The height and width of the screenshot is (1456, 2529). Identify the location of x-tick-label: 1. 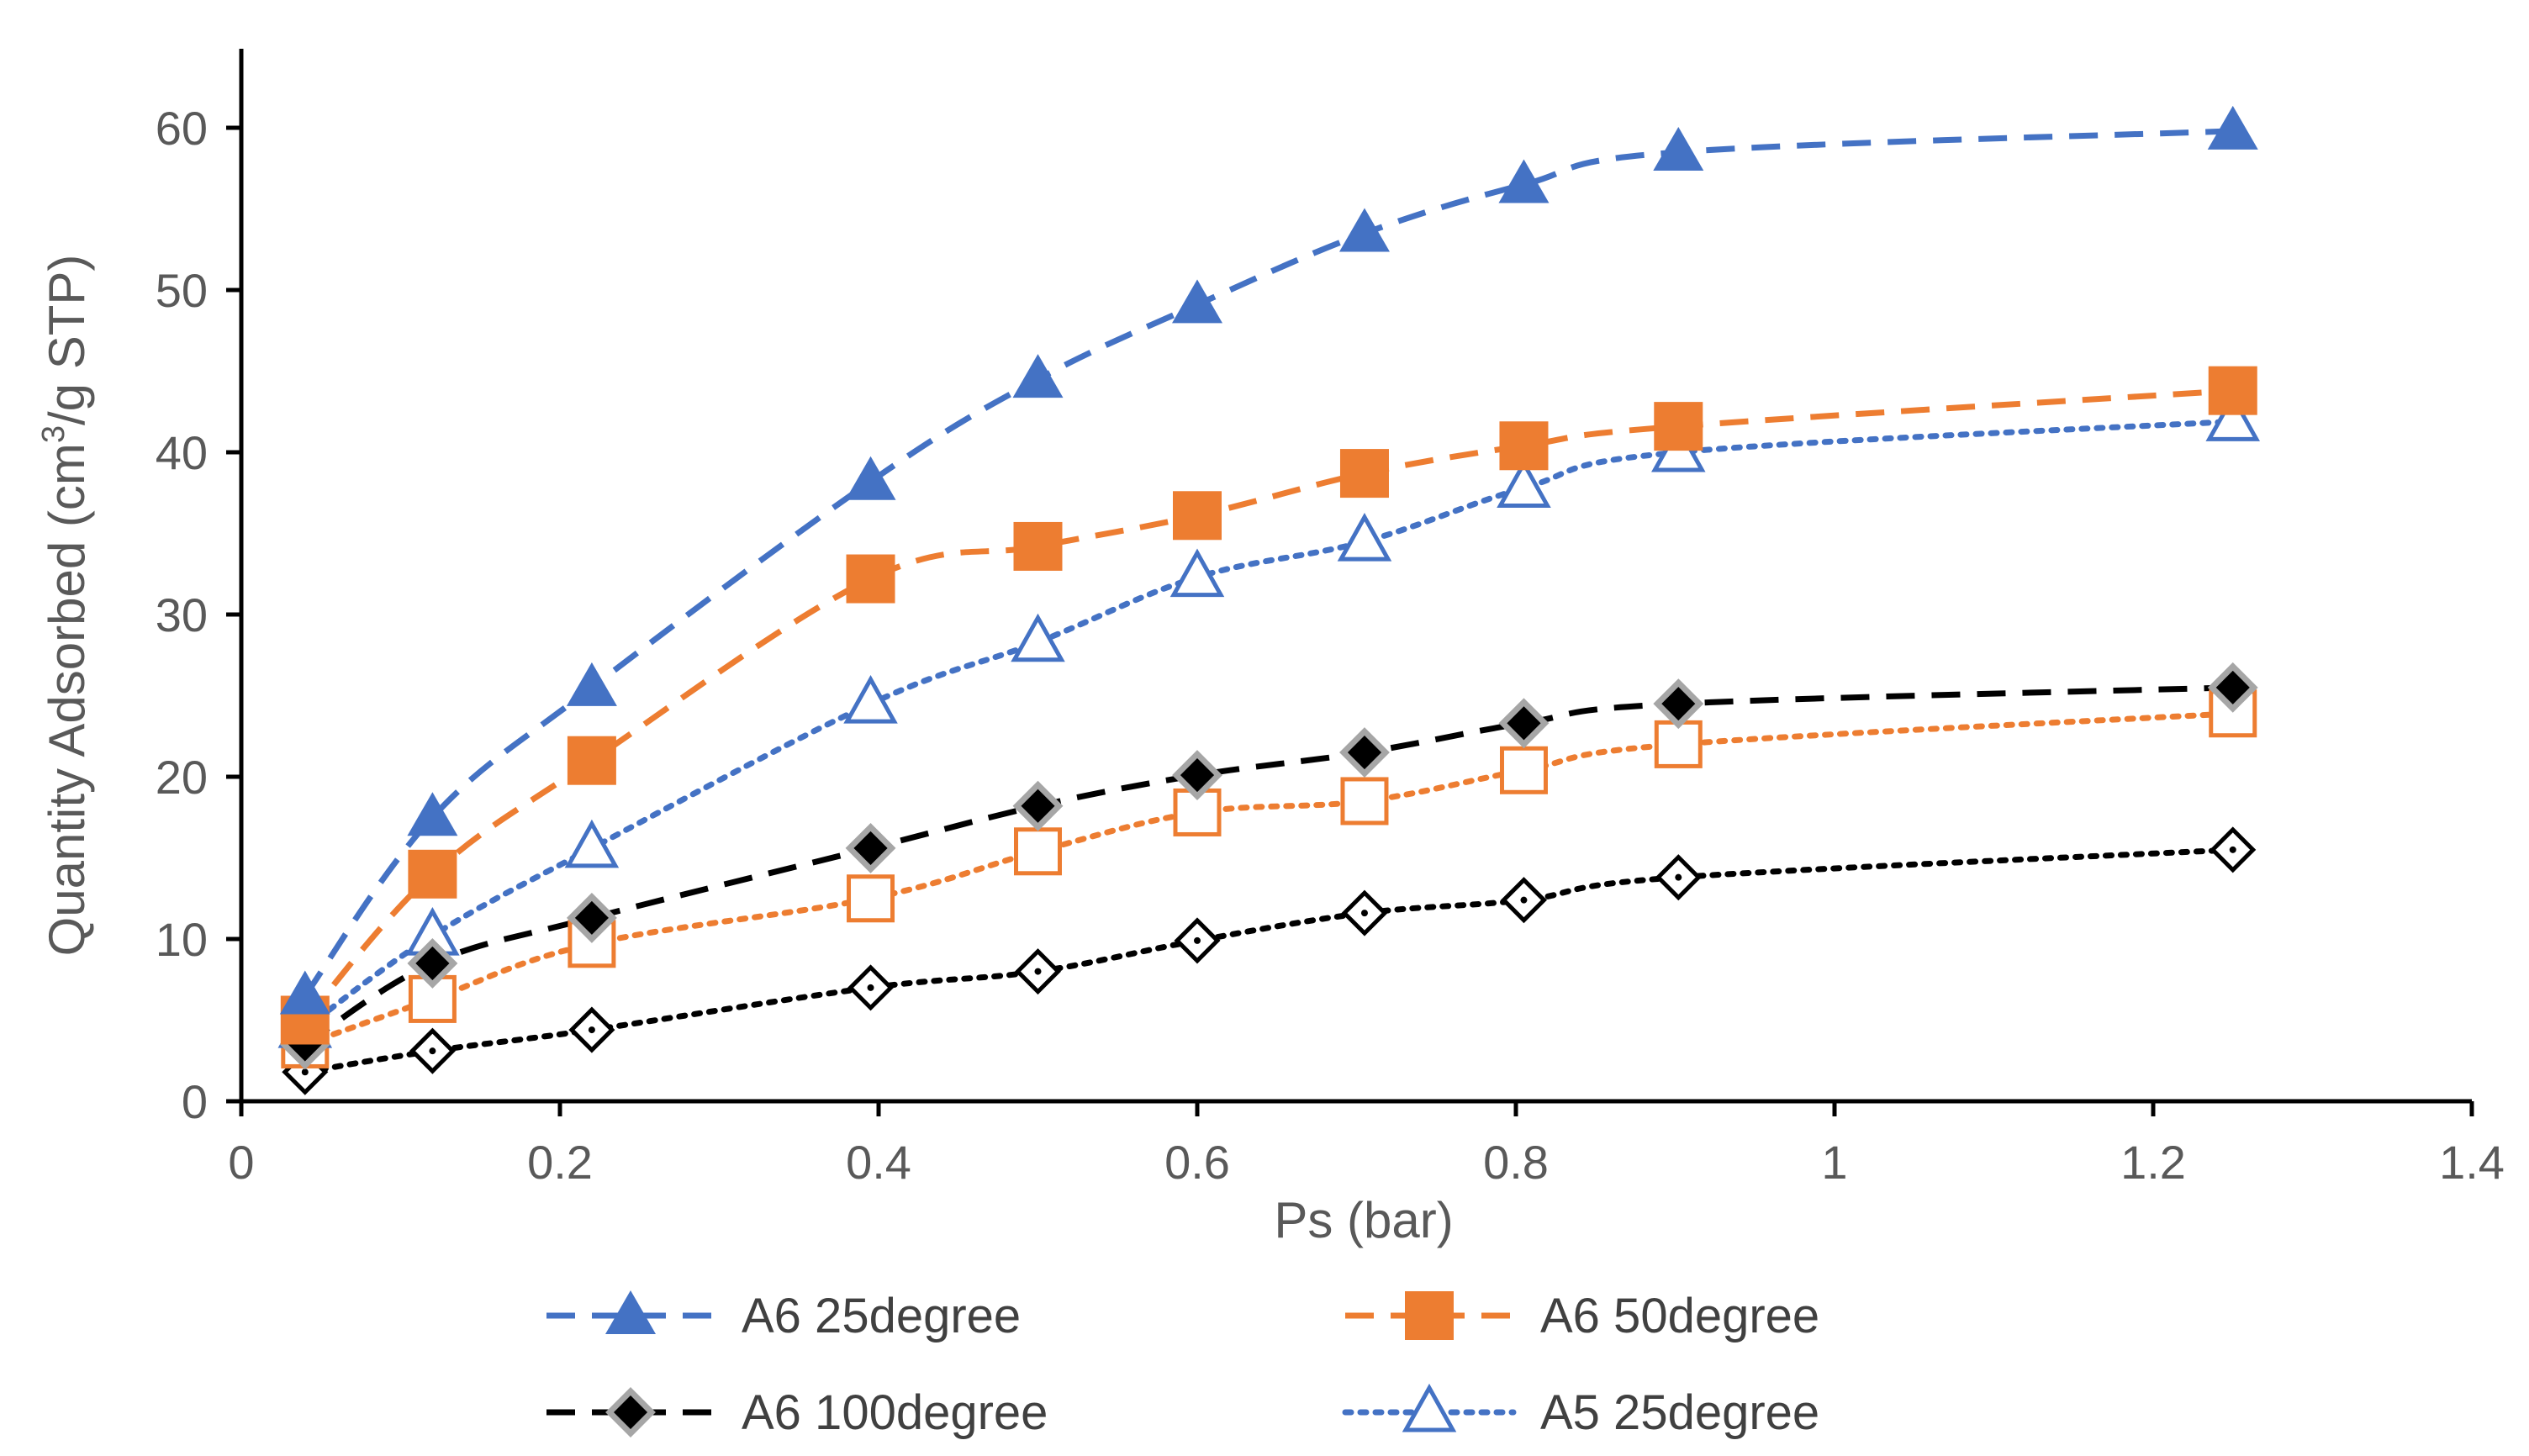
(1834, 1162).